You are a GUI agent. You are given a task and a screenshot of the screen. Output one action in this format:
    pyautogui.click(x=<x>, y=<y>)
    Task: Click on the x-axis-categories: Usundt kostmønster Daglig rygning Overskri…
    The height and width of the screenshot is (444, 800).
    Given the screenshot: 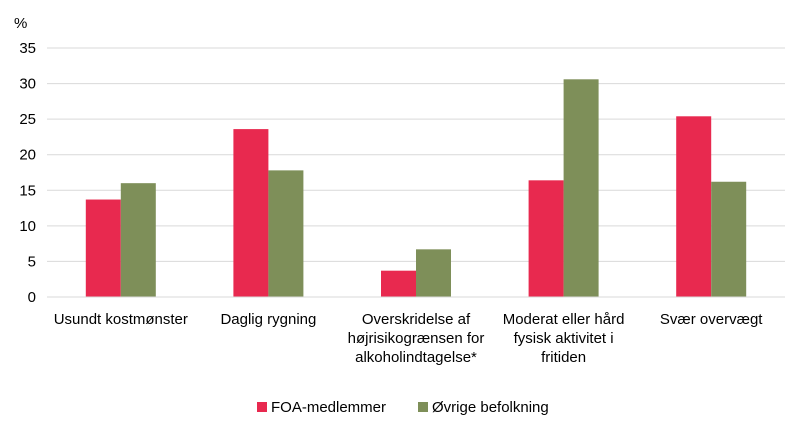 What is the action you would take?
    pyautogui.click(x=409, y=338)
    